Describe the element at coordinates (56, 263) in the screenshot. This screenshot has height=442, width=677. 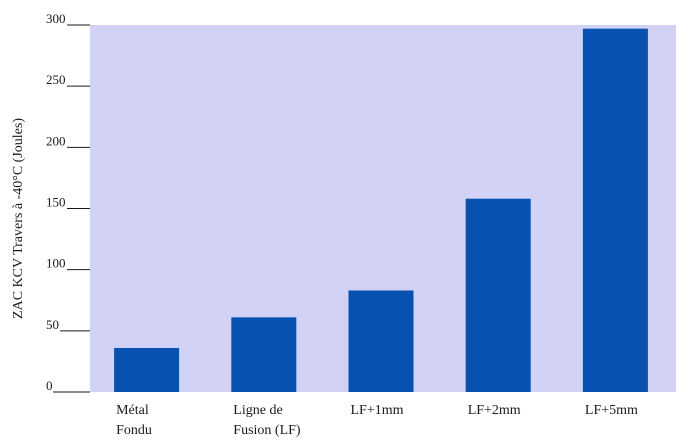
I see `y-tick-label: 100` at that location.